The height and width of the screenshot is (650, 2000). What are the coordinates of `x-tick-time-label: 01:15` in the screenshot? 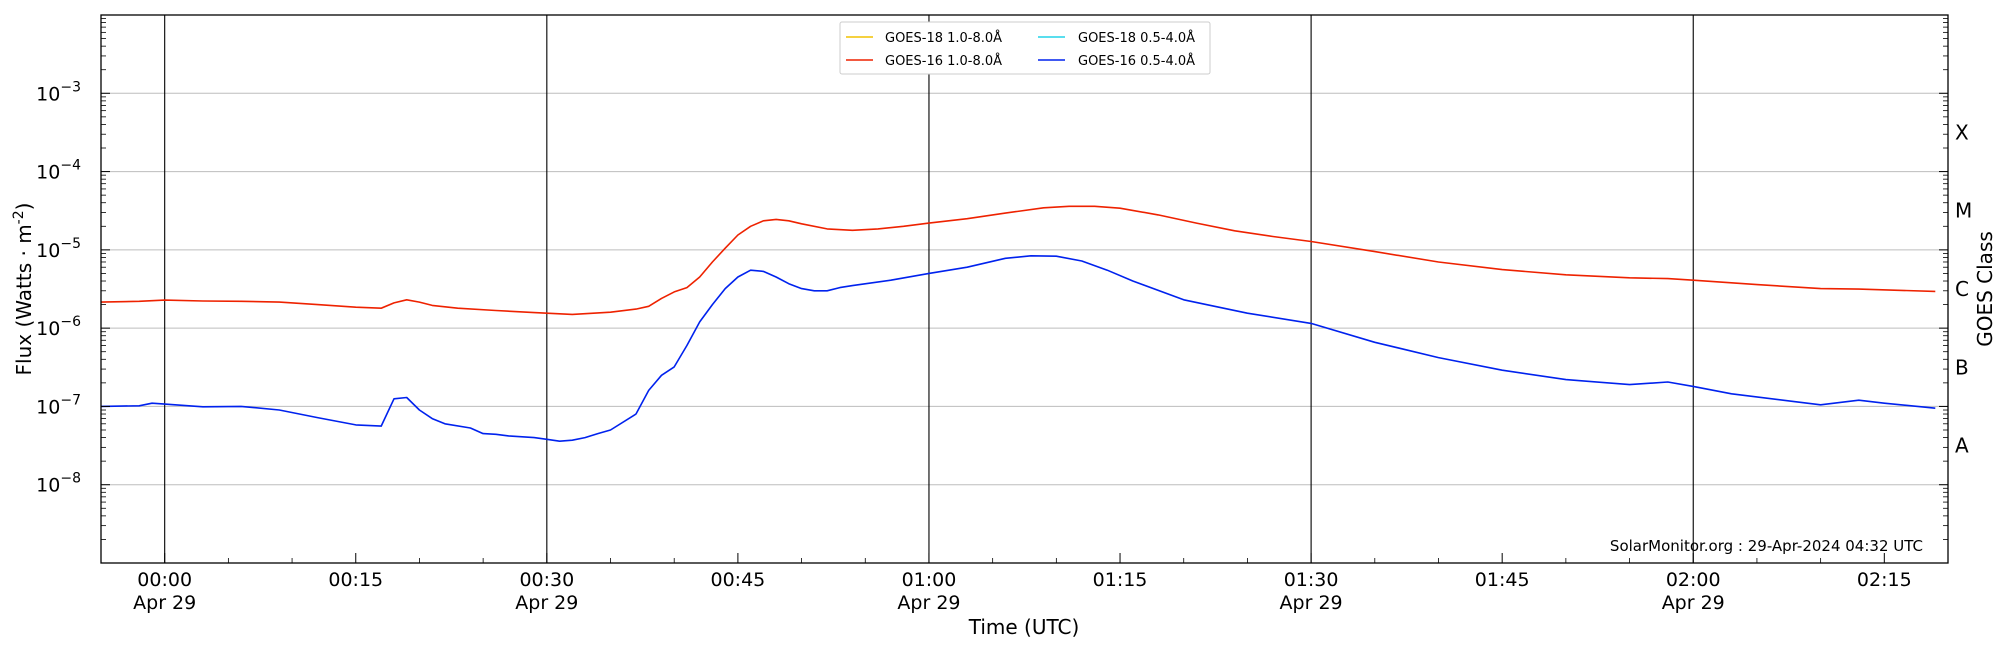 It's located at (1120, 580).